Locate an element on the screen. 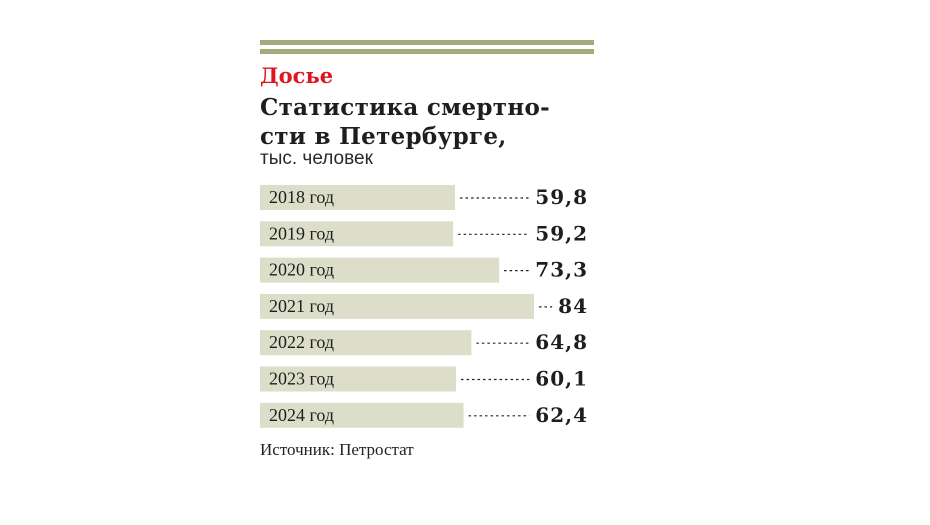 The width and height of the screenshot is (930, 525). category-label: 2021 год is located at coordinates (301, 306).